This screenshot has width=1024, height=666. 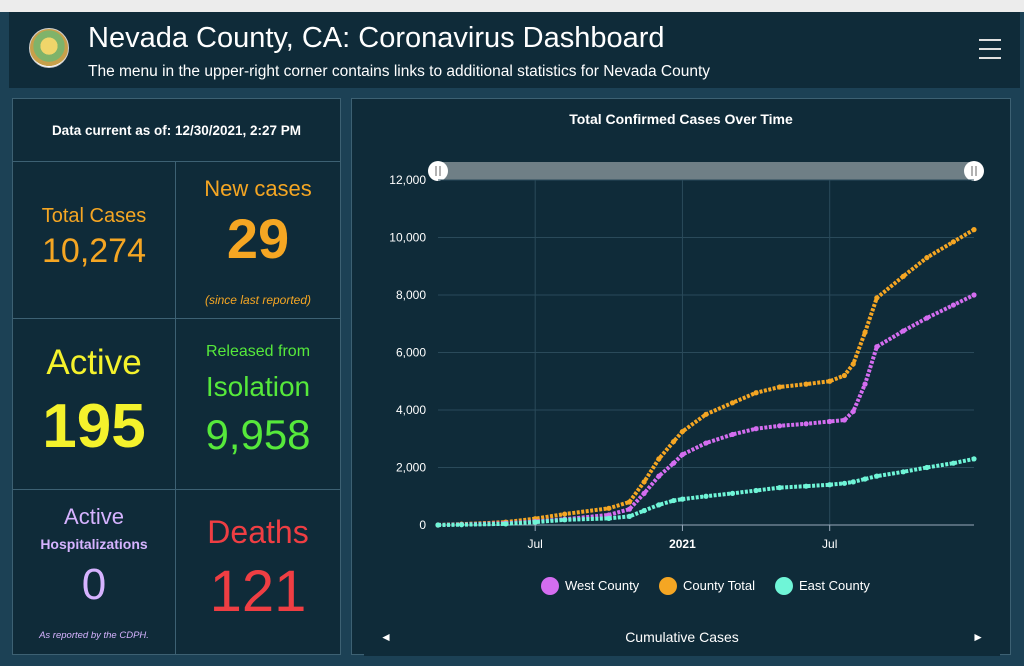 What do you see at coordinates (706, 491) in the screenshot?
I see `series-line-east-county` at bounding box center [706, 491].